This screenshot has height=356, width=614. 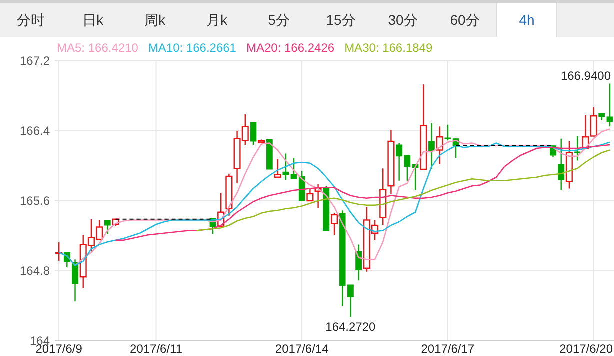 I want to click on y-tick-label: 166.4, so click(x=35, y=131).